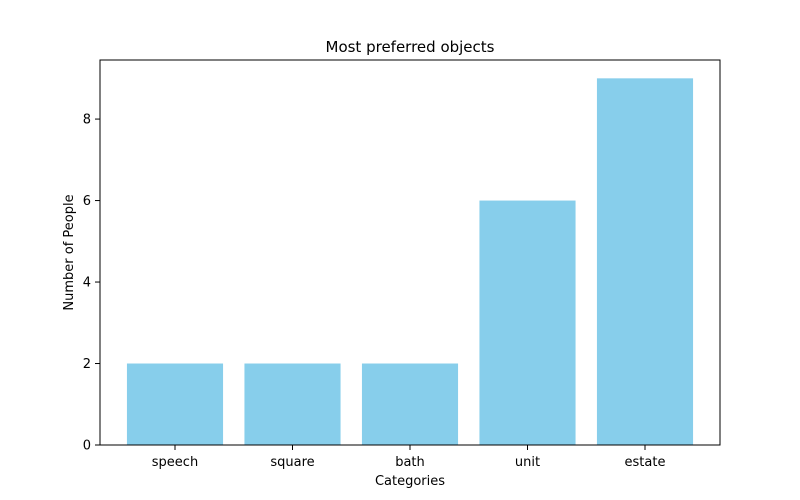  What do you see at coordinates (410, 462) in the screenshot?
I see `x-tick-label: bath` at bounding box center [410, 462].